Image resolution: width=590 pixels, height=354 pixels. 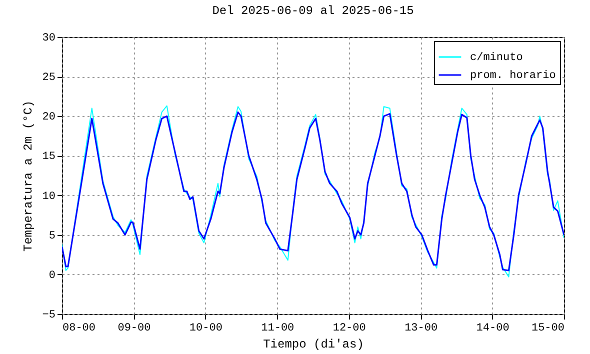 What do you see at coordinates (28, 176) in the screenshot?
I see `y-axis-title: Temperatura a 2m (°C)` at bounding box center [28, 176].